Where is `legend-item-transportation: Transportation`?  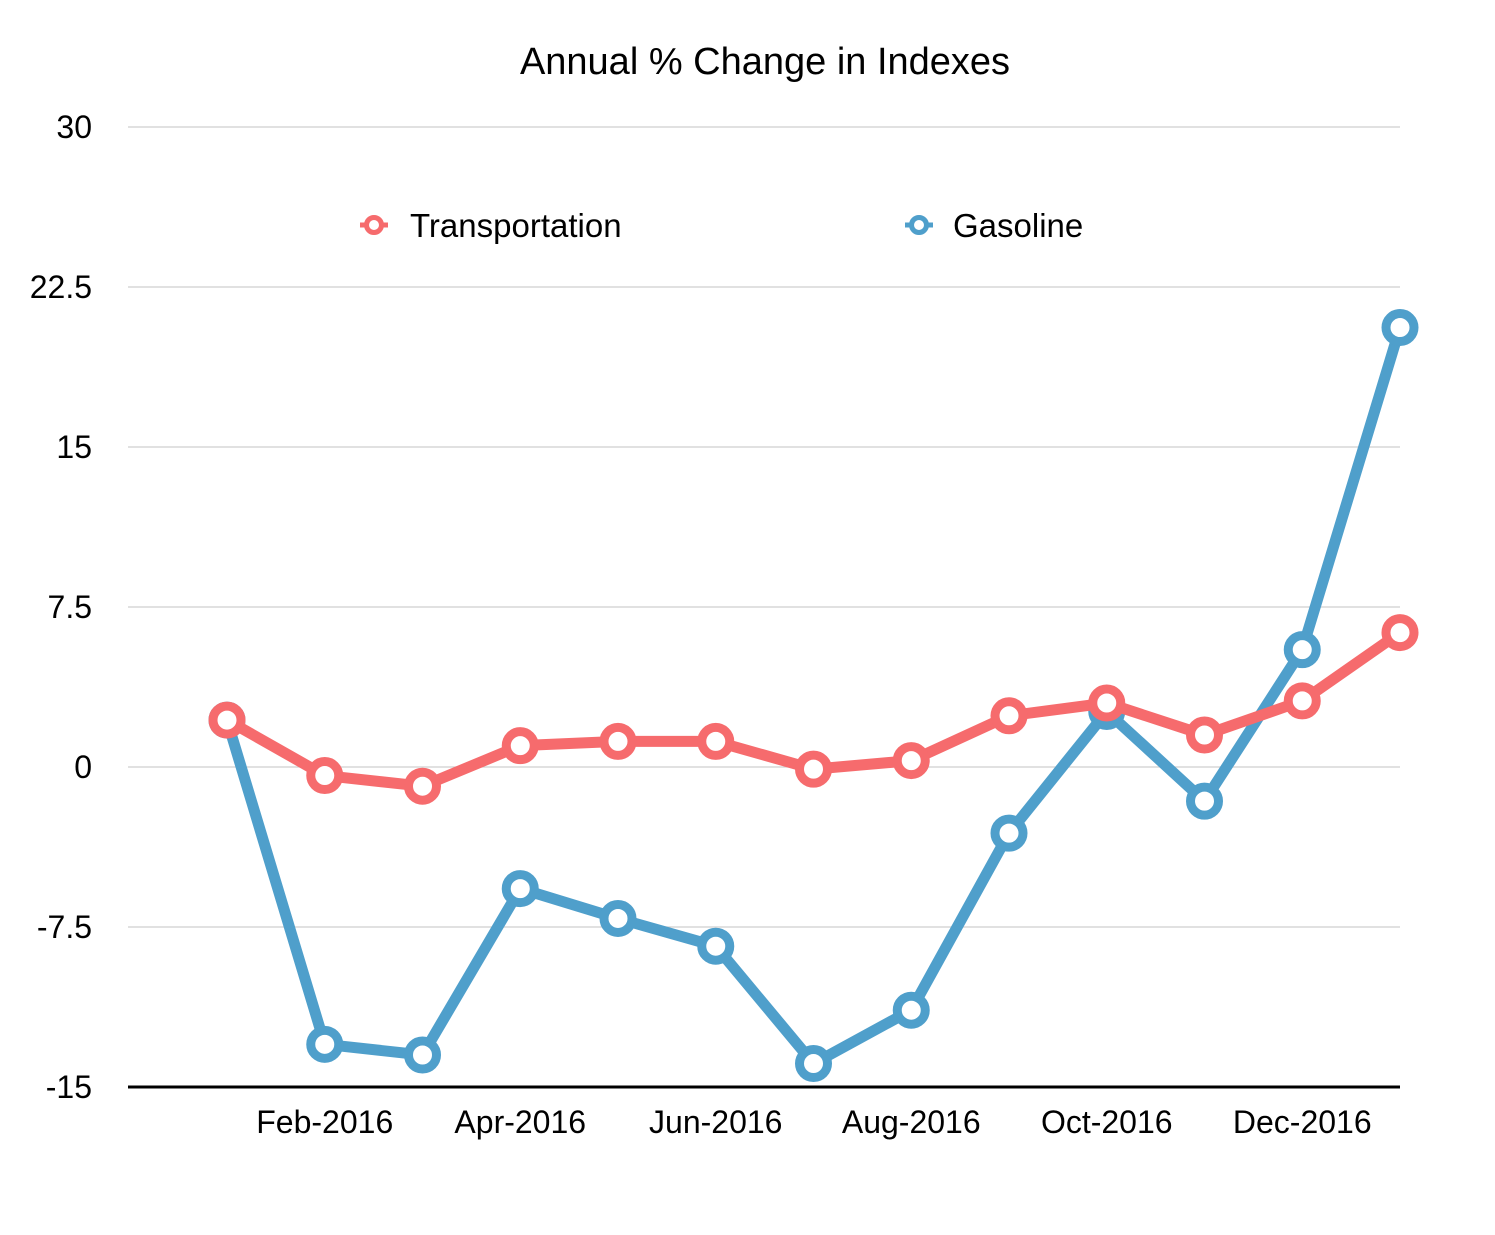 legend-item-transportation: Transportation is located at coordinates (491, 225).